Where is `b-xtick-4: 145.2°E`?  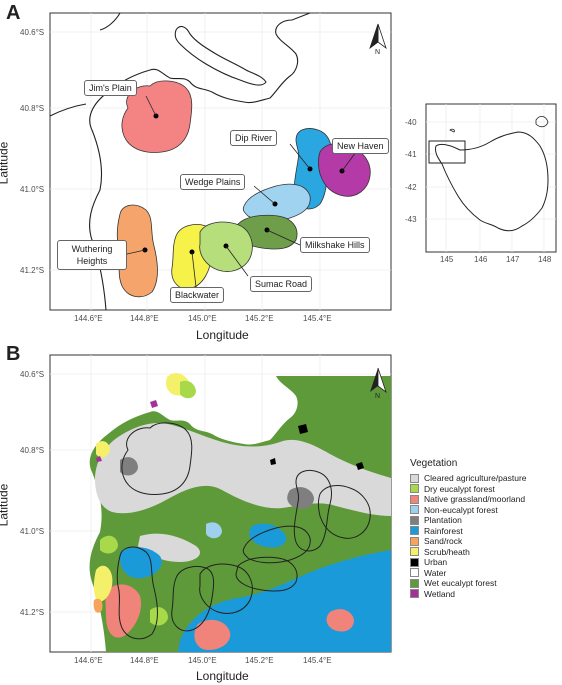 b-xtick-4: 145.2°E is located at coordinates (259, 660).